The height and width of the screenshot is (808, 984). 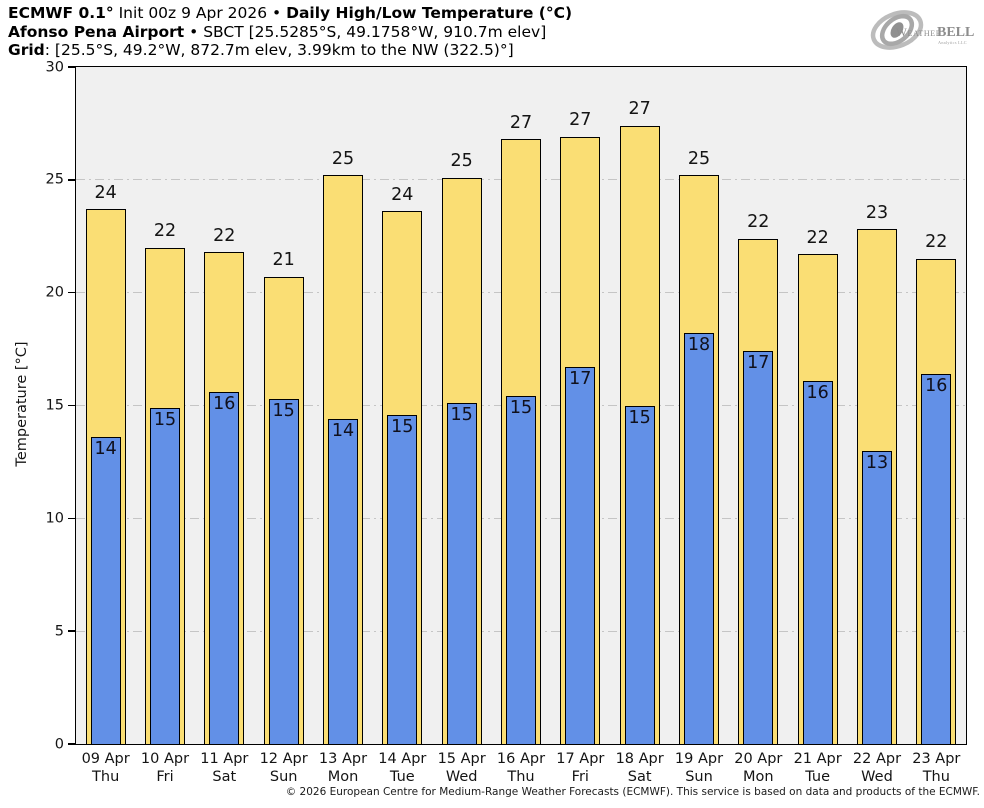 What do you see at coordinates (343, 158) in the screenshot?
I see `high-value-label: 25` at bounding box center [343, 158].